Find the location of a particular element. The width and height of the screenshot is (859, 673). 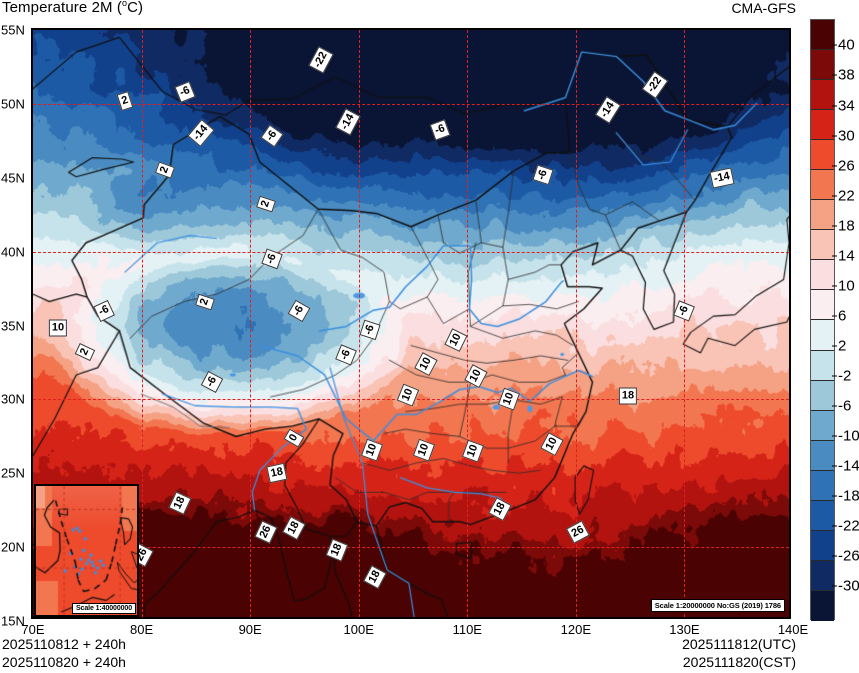

page-title-prefix: Temperature 2M ( is located at coordinates (62, 8).